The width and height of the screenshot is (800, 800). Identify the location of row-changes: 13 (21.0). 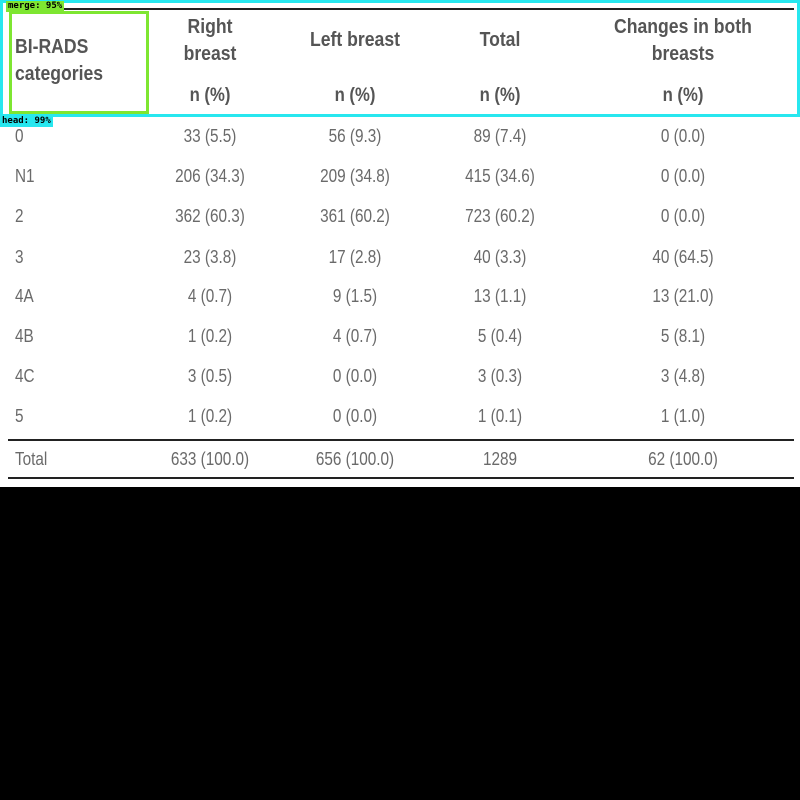
(683, 296).